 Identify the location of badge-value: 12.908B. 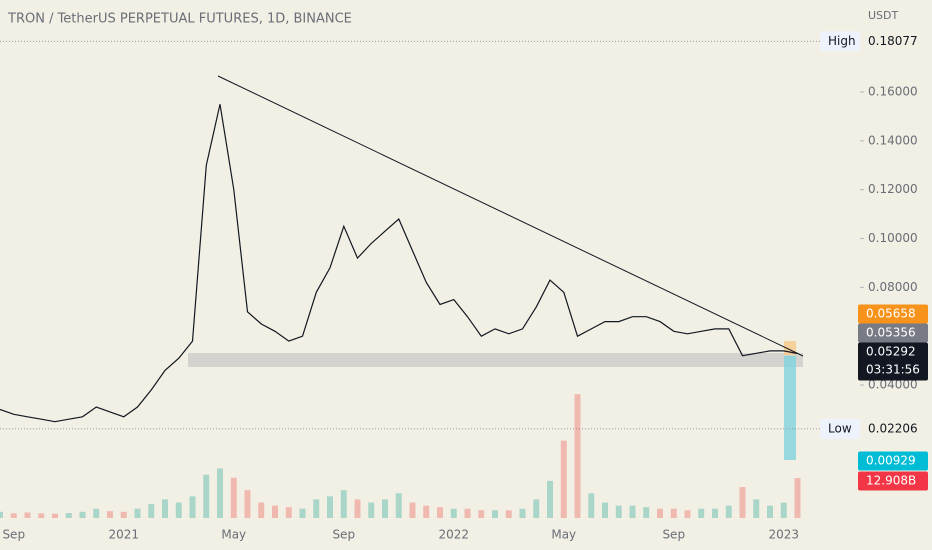
(891, 481).